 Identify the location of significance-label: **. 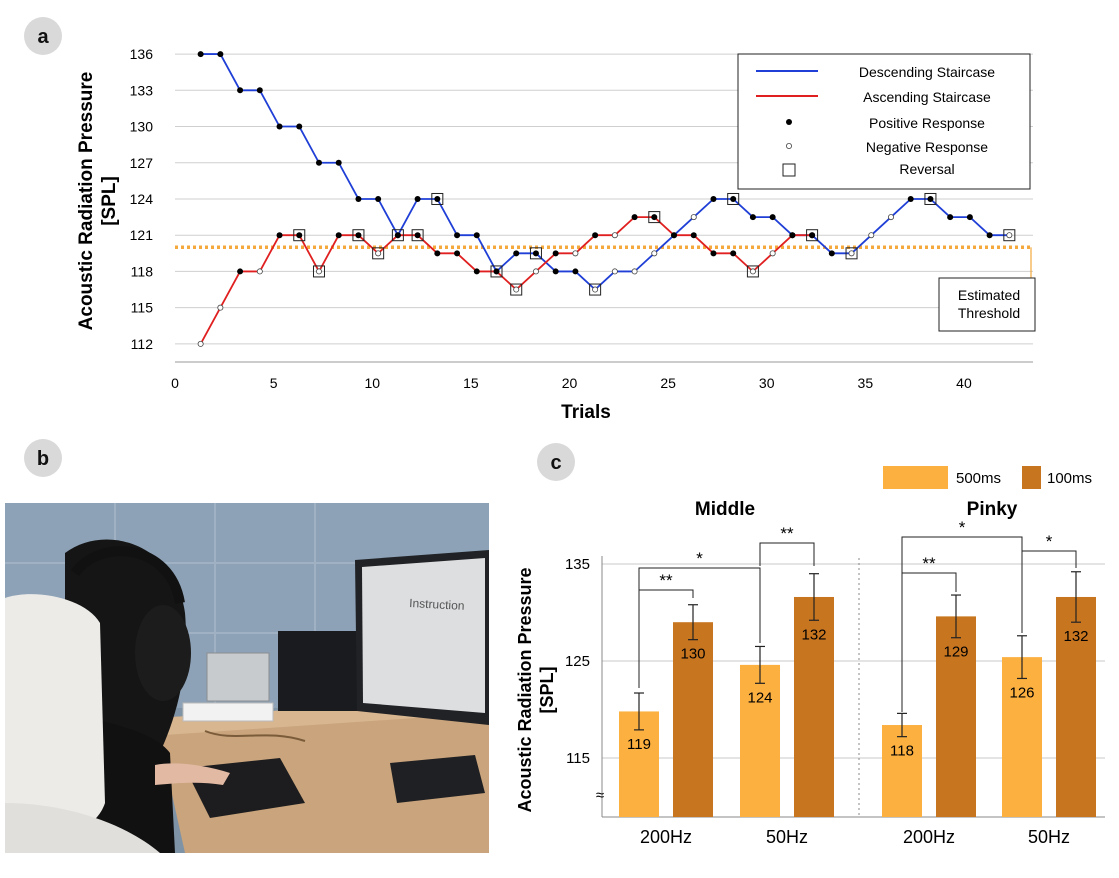
(787, 533).